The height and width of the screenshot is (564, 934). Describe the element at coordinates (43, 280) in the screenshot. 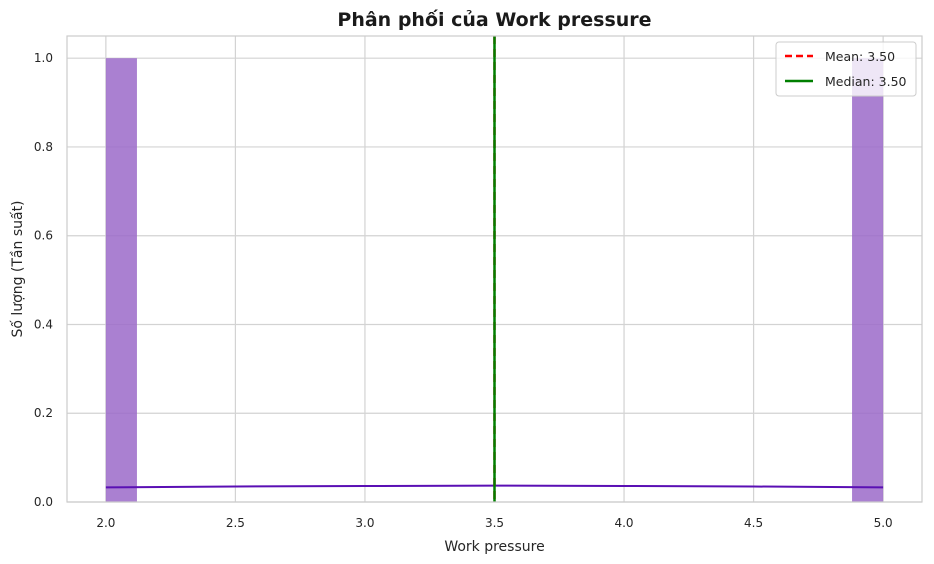

I see `y-tick-labels: 0.0 0.2 0.4 0.6 0.8 1.0` at that location.